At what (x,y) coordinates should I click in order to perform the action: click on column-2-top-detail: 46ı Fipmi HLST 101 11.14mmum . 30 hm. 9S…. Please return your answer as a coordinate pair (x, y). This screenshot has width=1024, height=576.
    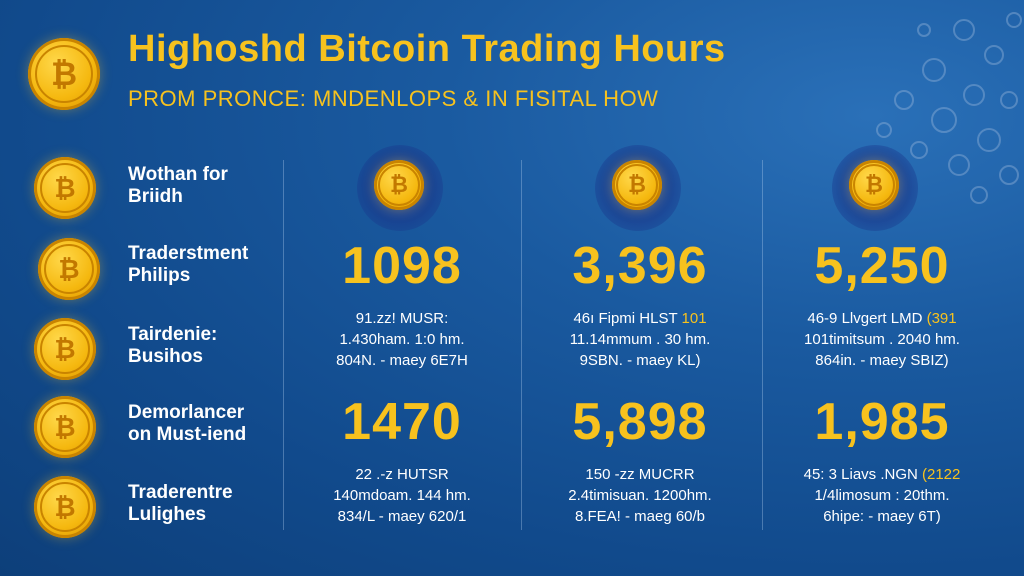
    Looking at the image, I should click on (640, 339).